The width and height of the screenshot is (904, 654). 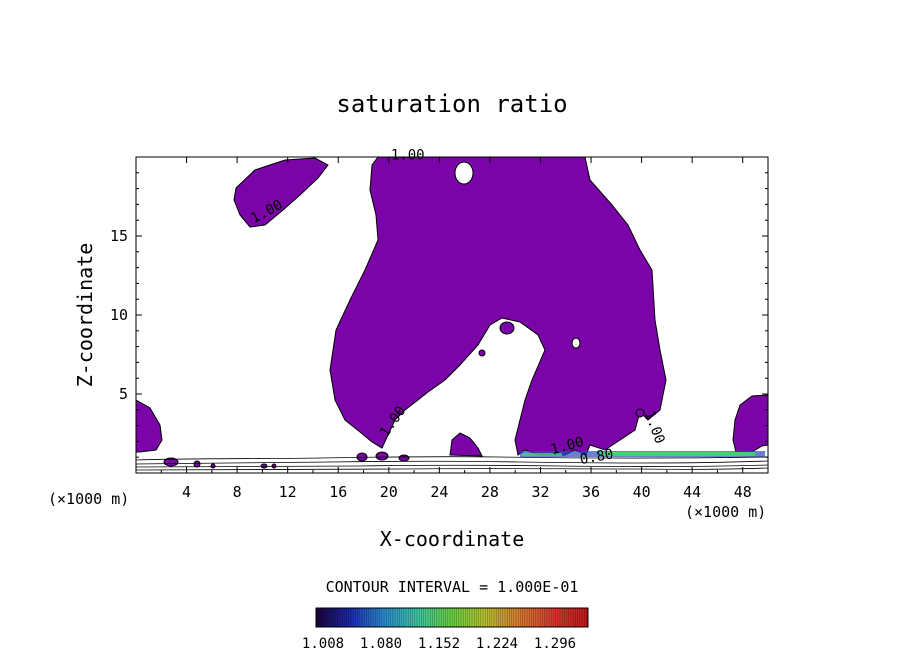 I want to click on colorbar-labels: 1.008 1.080 1.152 1.224 1.296, so click(x=439, y=644).